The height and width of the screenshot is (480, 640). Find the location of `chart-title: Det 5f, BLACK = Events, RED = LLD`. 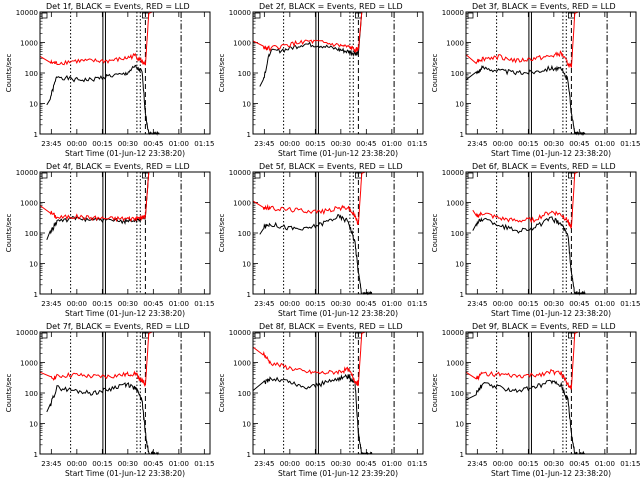

chart-title: Det 5f, BLACK = Events, RED = LLD is located at coordinates (331, 166).